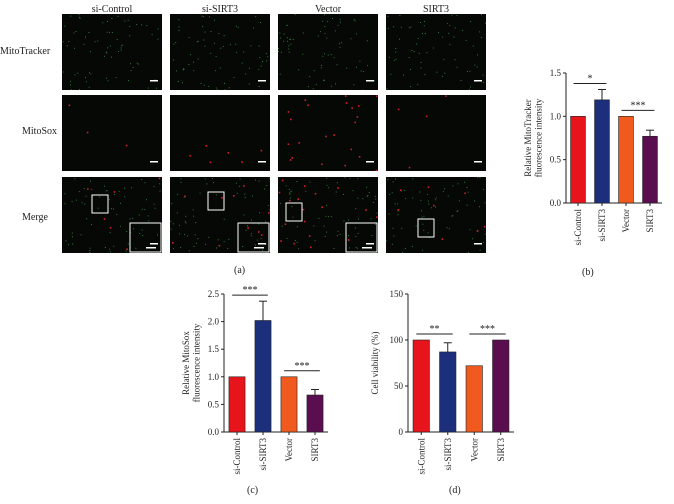  Describe the element at coordinates (474, 399) in the screenshot. I see `chart-d-bar-vector` at that location.